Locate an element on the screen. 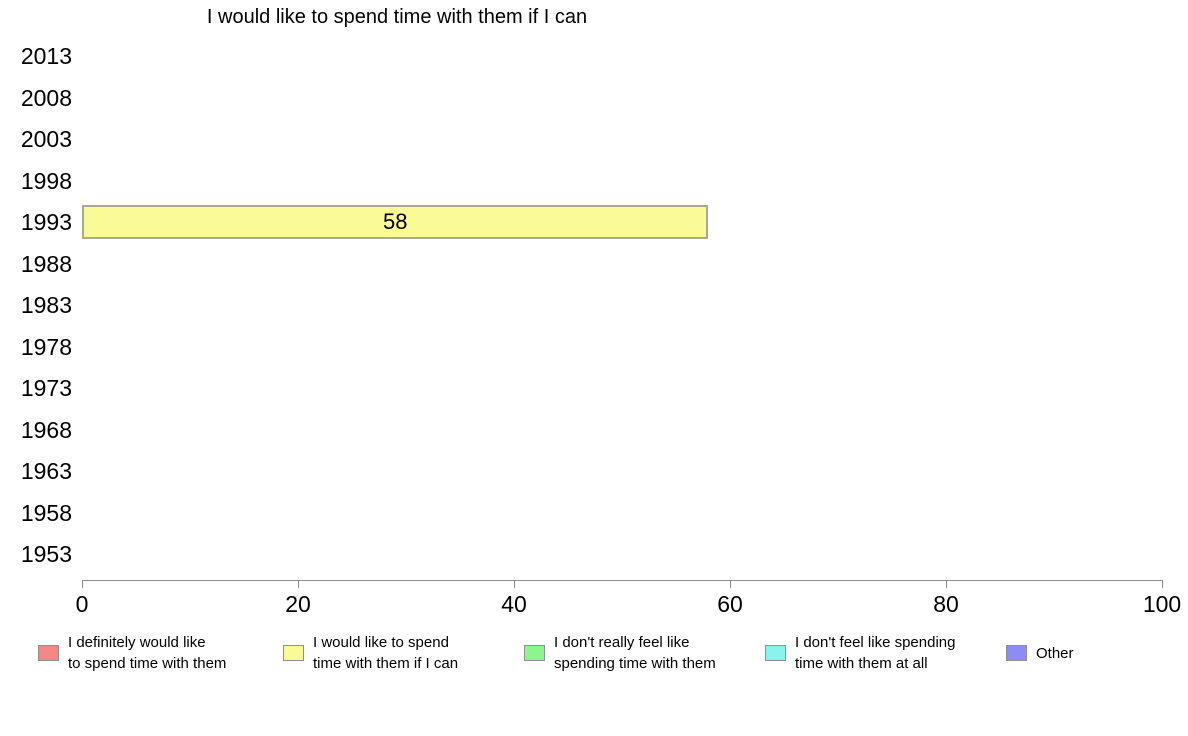 The image size is (1188, 736). y-axis-label-2003: 2003 is located at coordinates (46, 139).